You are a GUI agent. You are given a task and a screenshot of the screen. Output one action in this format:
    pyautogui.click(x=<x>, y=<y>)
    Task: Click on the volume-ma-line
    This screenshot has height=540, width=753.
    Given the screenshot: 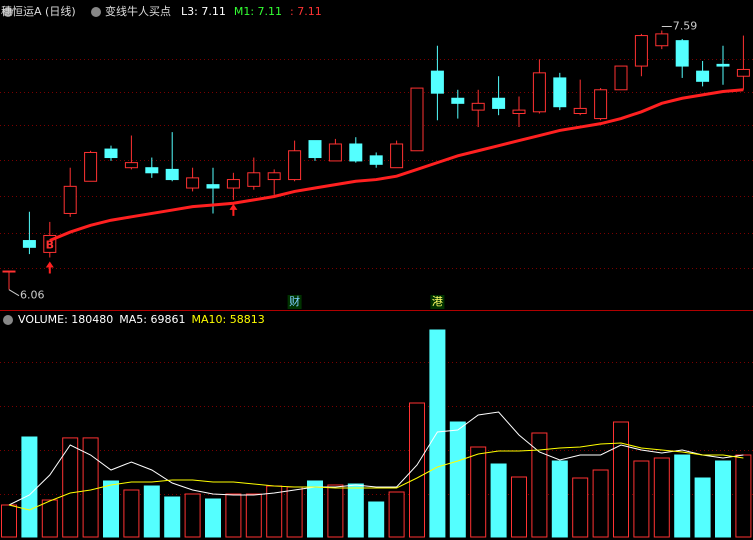 What is the action you would take?
    pyautogui.click(x=376, y=476)
    